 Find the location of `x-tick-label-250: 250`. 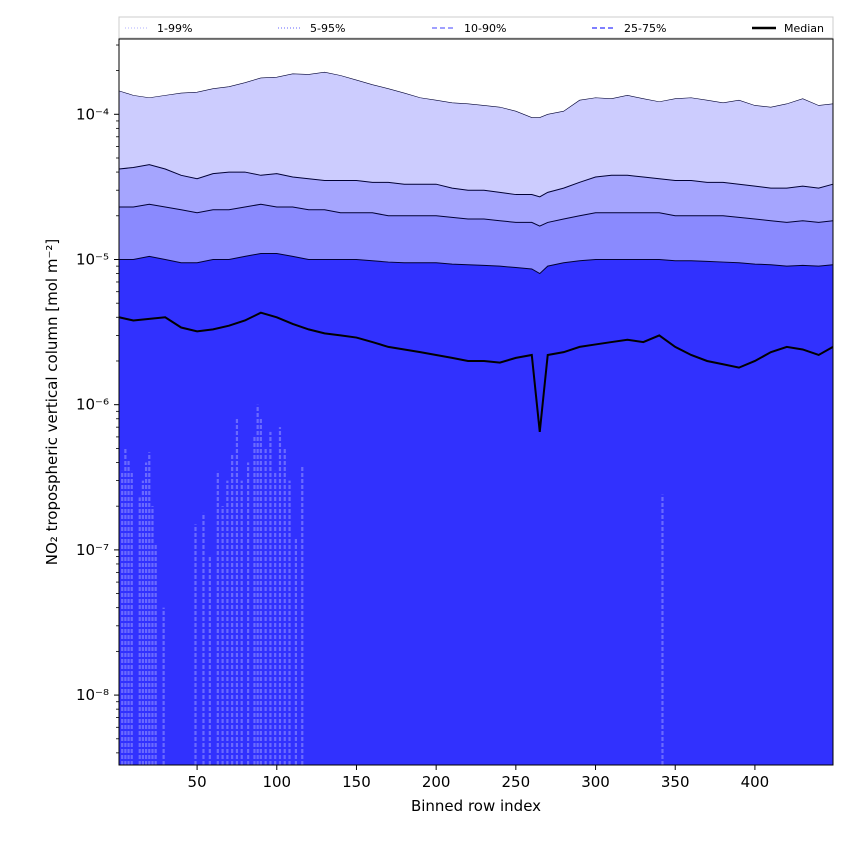

x-tick-label-250: 250 is located at coordinates (516, 782).